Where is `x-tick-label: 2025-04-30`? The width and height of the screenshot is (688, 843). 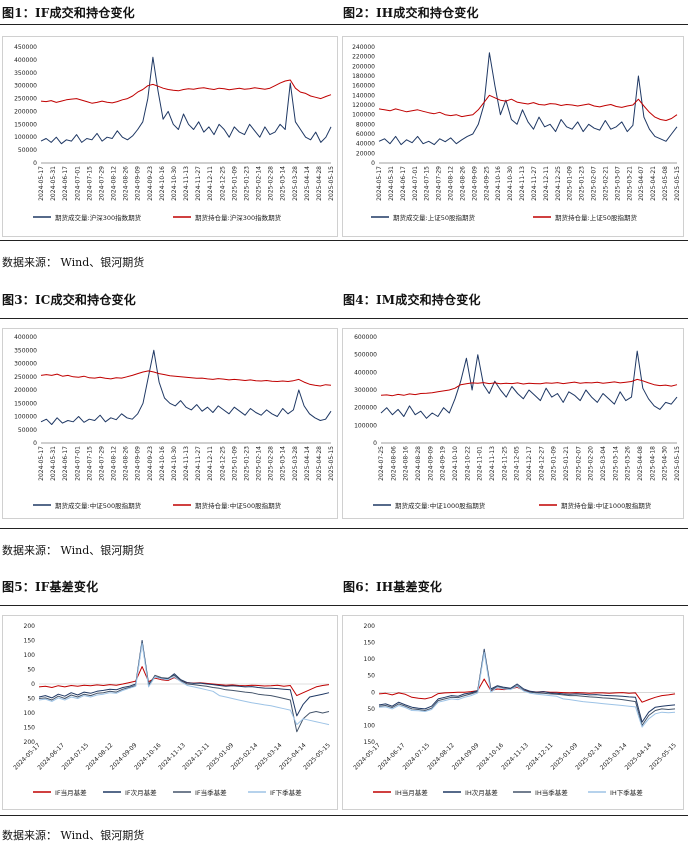
x-tick-label: 2025-04-30 is located at coordinates (665, 463).